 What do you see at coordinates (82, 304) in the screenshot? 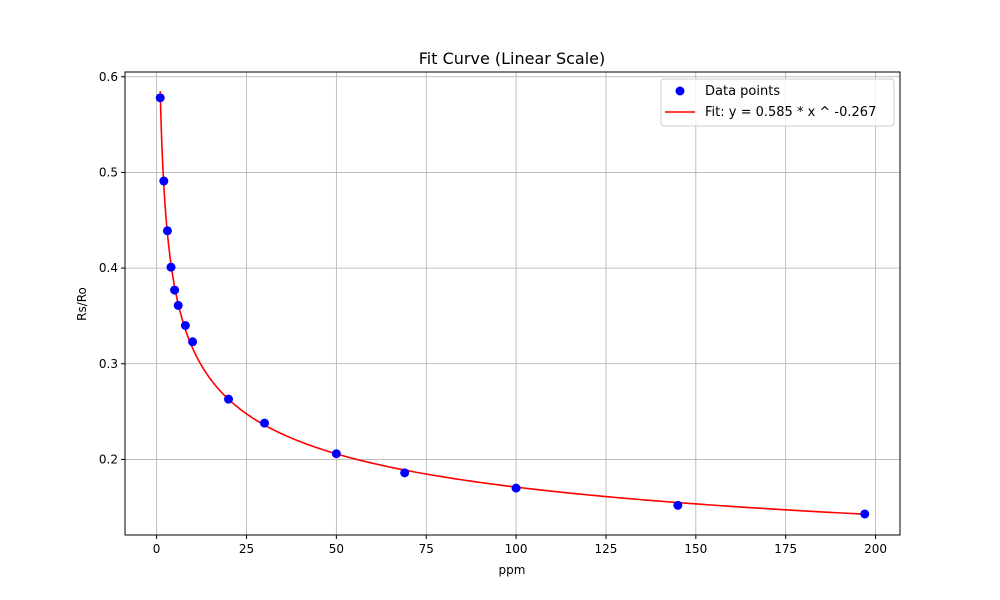
I see `y-axis-label: Rs/Ro` at bounding box center [82, 304].